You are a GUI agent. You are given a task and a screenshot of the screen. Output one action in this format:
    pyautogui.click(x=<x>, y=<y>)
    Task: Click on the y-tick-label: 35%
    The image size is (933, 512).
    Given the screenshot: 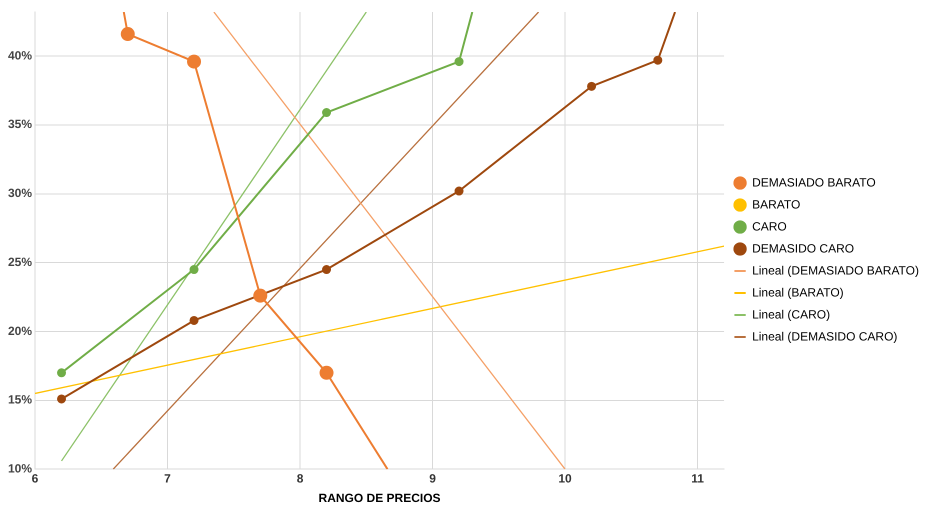 What is the action you would take?
    pyautogui.click(x=20, y=124)
    